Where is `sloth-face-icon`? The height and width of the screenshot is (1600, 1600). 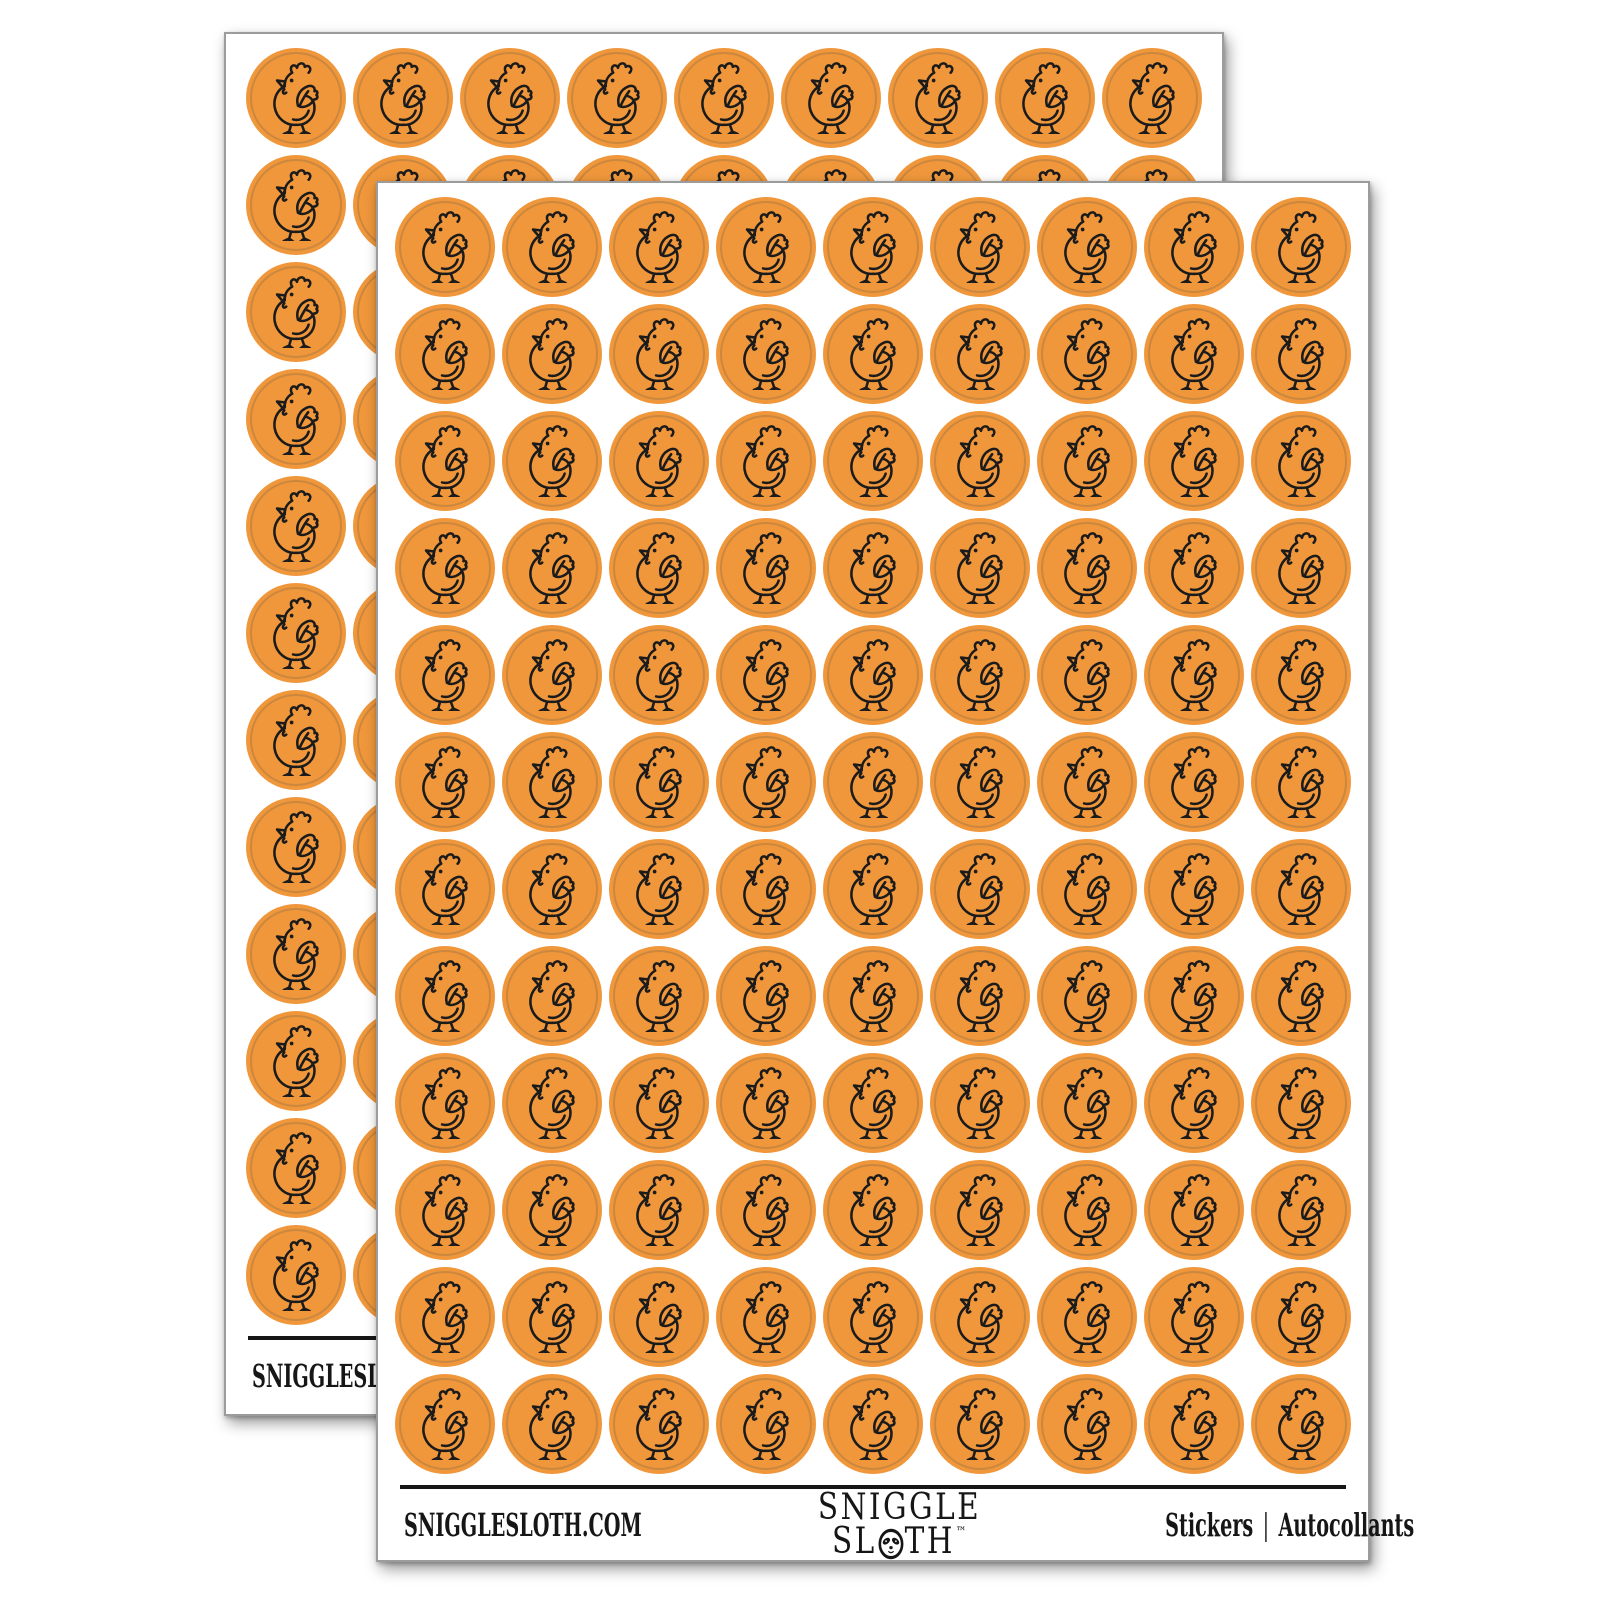 sloth-face-icon is located at coordinates (890, 1544).